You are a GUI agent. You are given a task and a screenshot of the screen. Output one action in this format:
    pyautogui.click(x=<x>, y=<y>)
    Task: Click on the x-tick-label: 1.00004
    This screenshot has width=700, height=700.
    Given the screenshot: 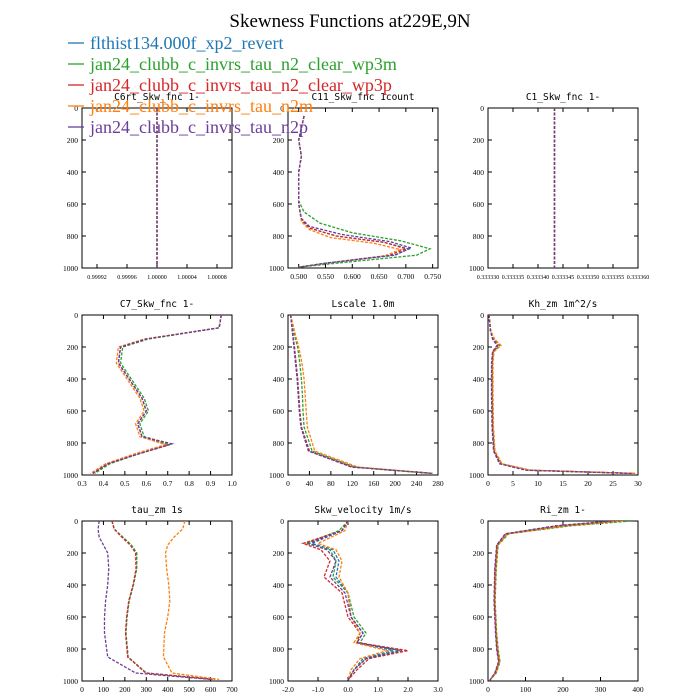 What is the action you would take?
    pyautogui.click(x=187, y=278)
    